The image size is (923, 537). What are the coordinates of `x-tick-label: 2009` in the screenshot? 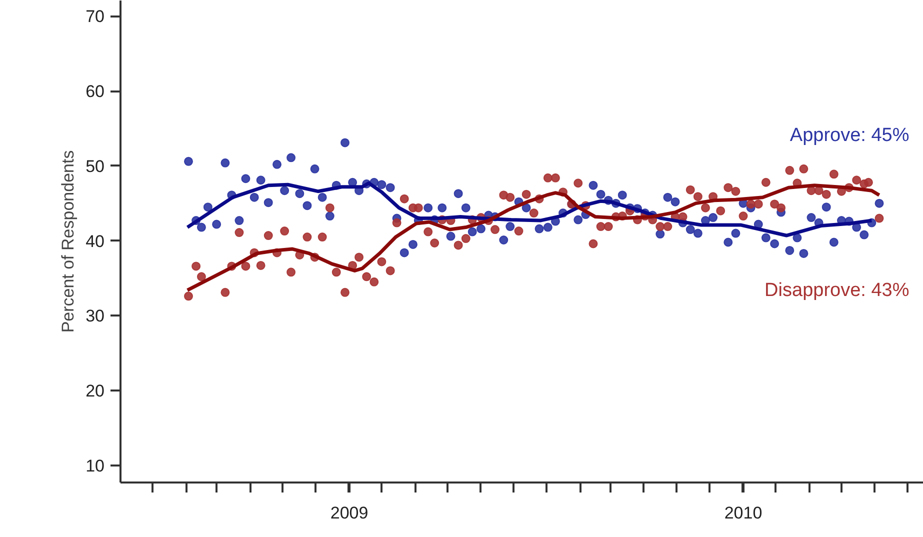 It's located at (349, 513).